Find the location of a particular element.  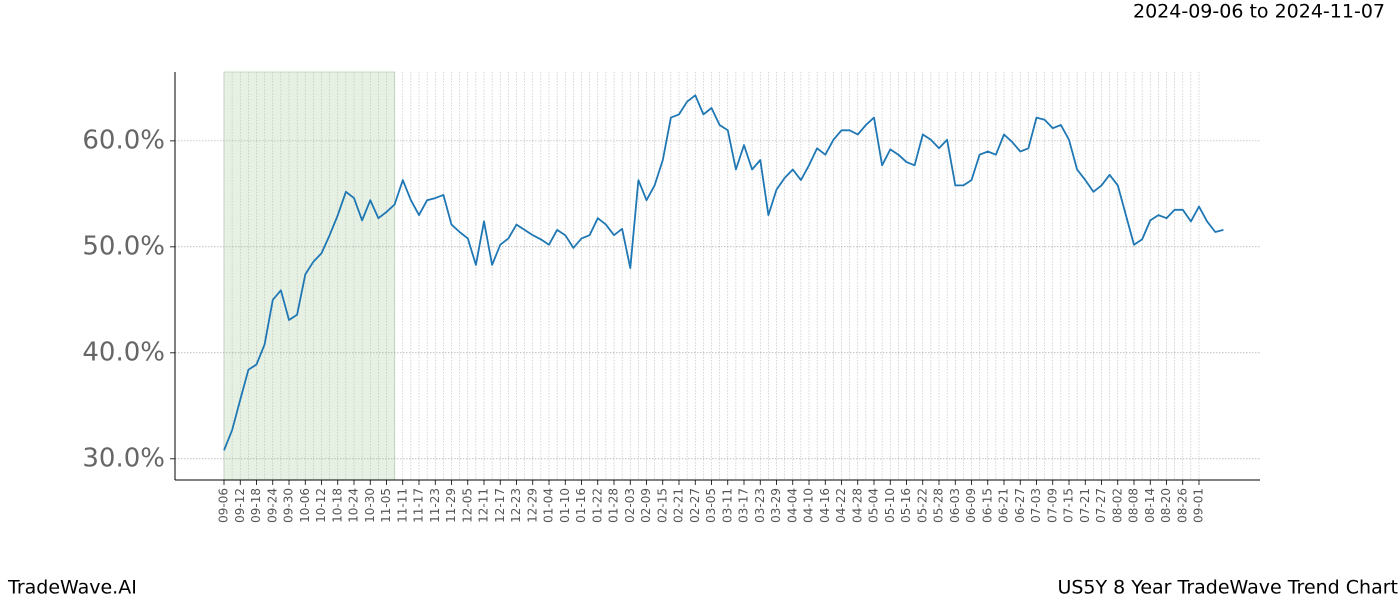

x-tick-label: 01-16 is located at coordinates (581, 505).